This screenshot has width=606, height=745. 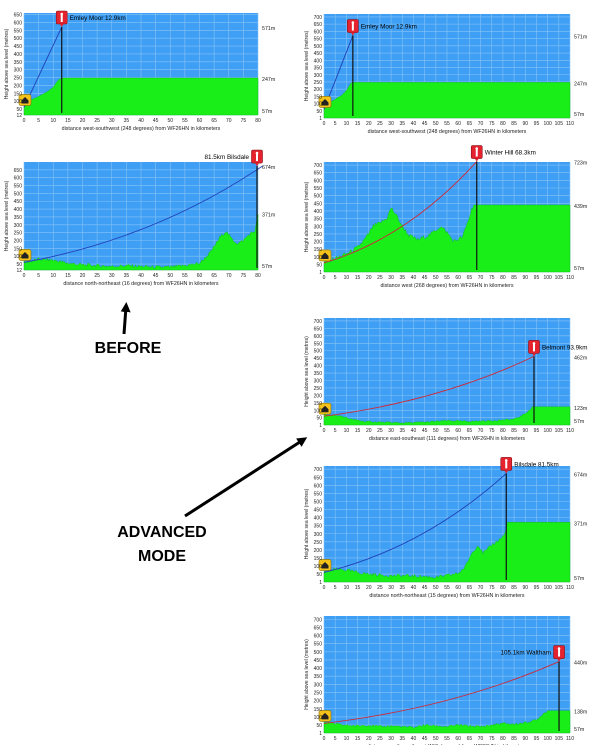 What do you see at coordinates (415, 523) in the screenshot?
I see `sightline` at bounding box center [415, 523].